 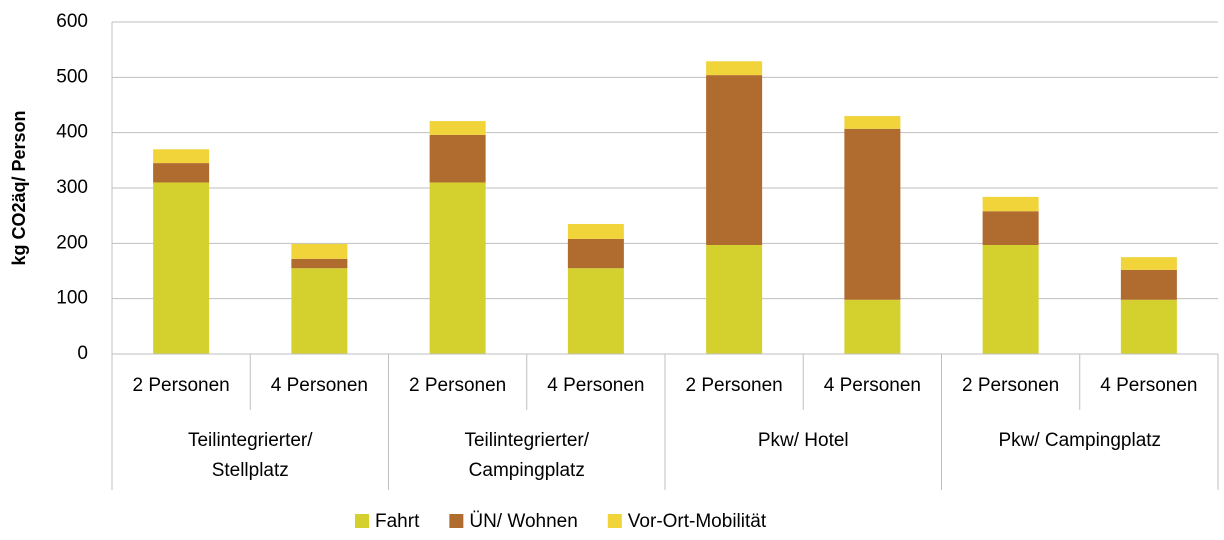 I want to click on legend-label: Fahrt, so click(x=397, y=521).